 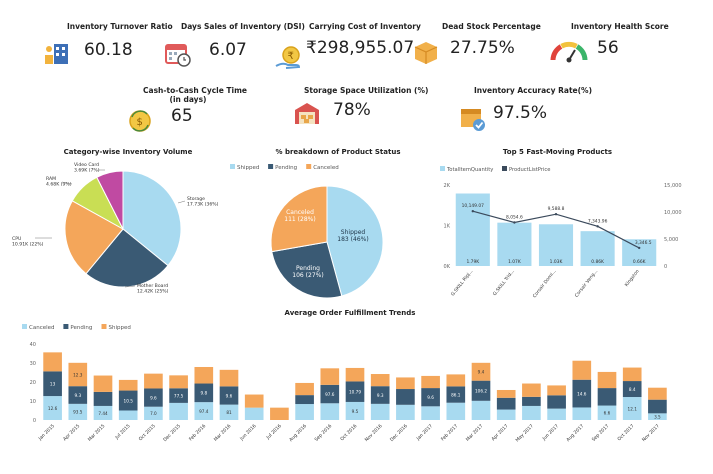 What do you see at coordinates (66, 326) in the screenshot?
I see `legend-swatch-pending` at bounding box center [66, 326].